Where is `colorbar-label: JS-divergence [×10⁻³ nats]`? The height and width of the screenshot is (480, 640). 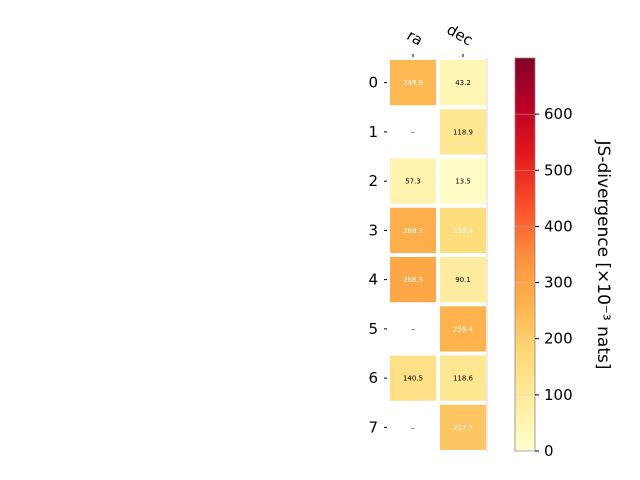 colorbar-label: JS-divergence [×10⁻³ nats] is located at coordinates (603, 255).